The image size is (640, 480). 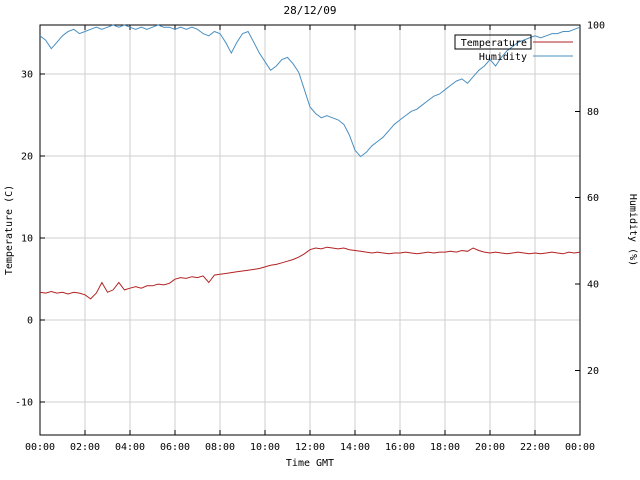 What do you see at coordinates (24, 403) in the screenshot?
I see `left-tick-label: -10` at bounding box center [24, 403].